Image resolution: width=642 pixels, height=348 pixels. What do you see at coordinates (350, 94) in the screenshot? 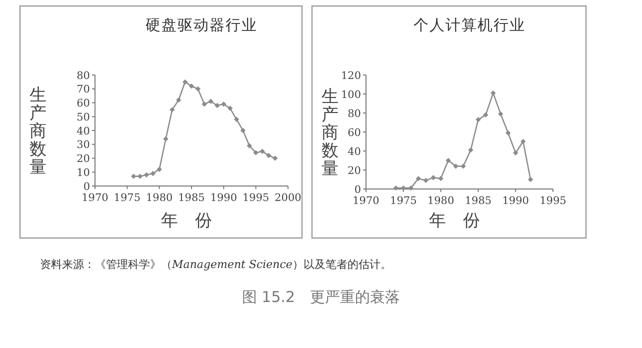
I see `y-tick-label: 100` at bounding box center [350, 94].